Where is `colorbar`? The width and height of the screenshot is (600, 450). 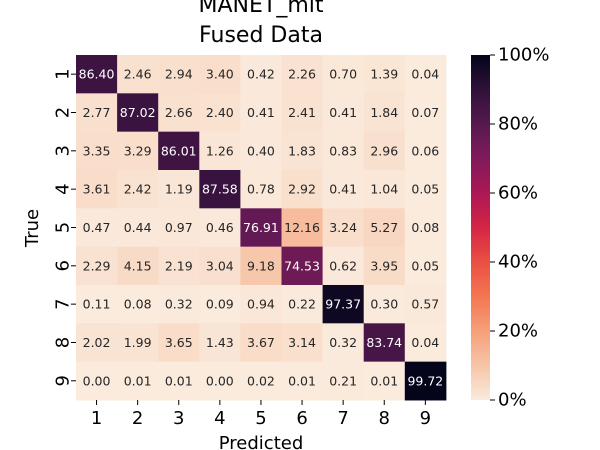
colorbar is located at coordinates (480, 227).